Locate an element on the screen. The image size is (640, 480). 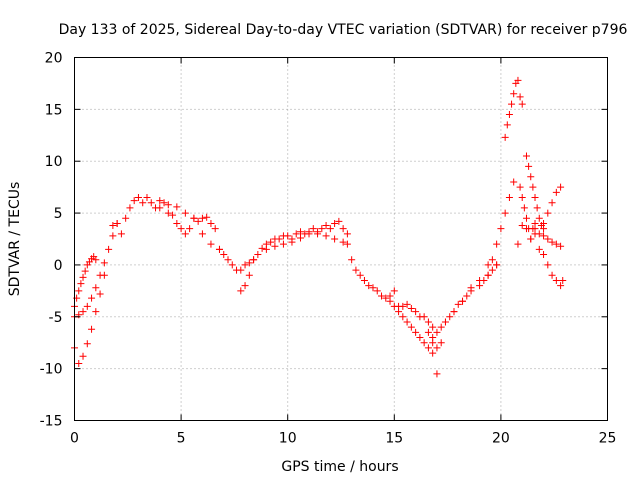
y-tick-label: 0 is located at coordinates (58, 266).